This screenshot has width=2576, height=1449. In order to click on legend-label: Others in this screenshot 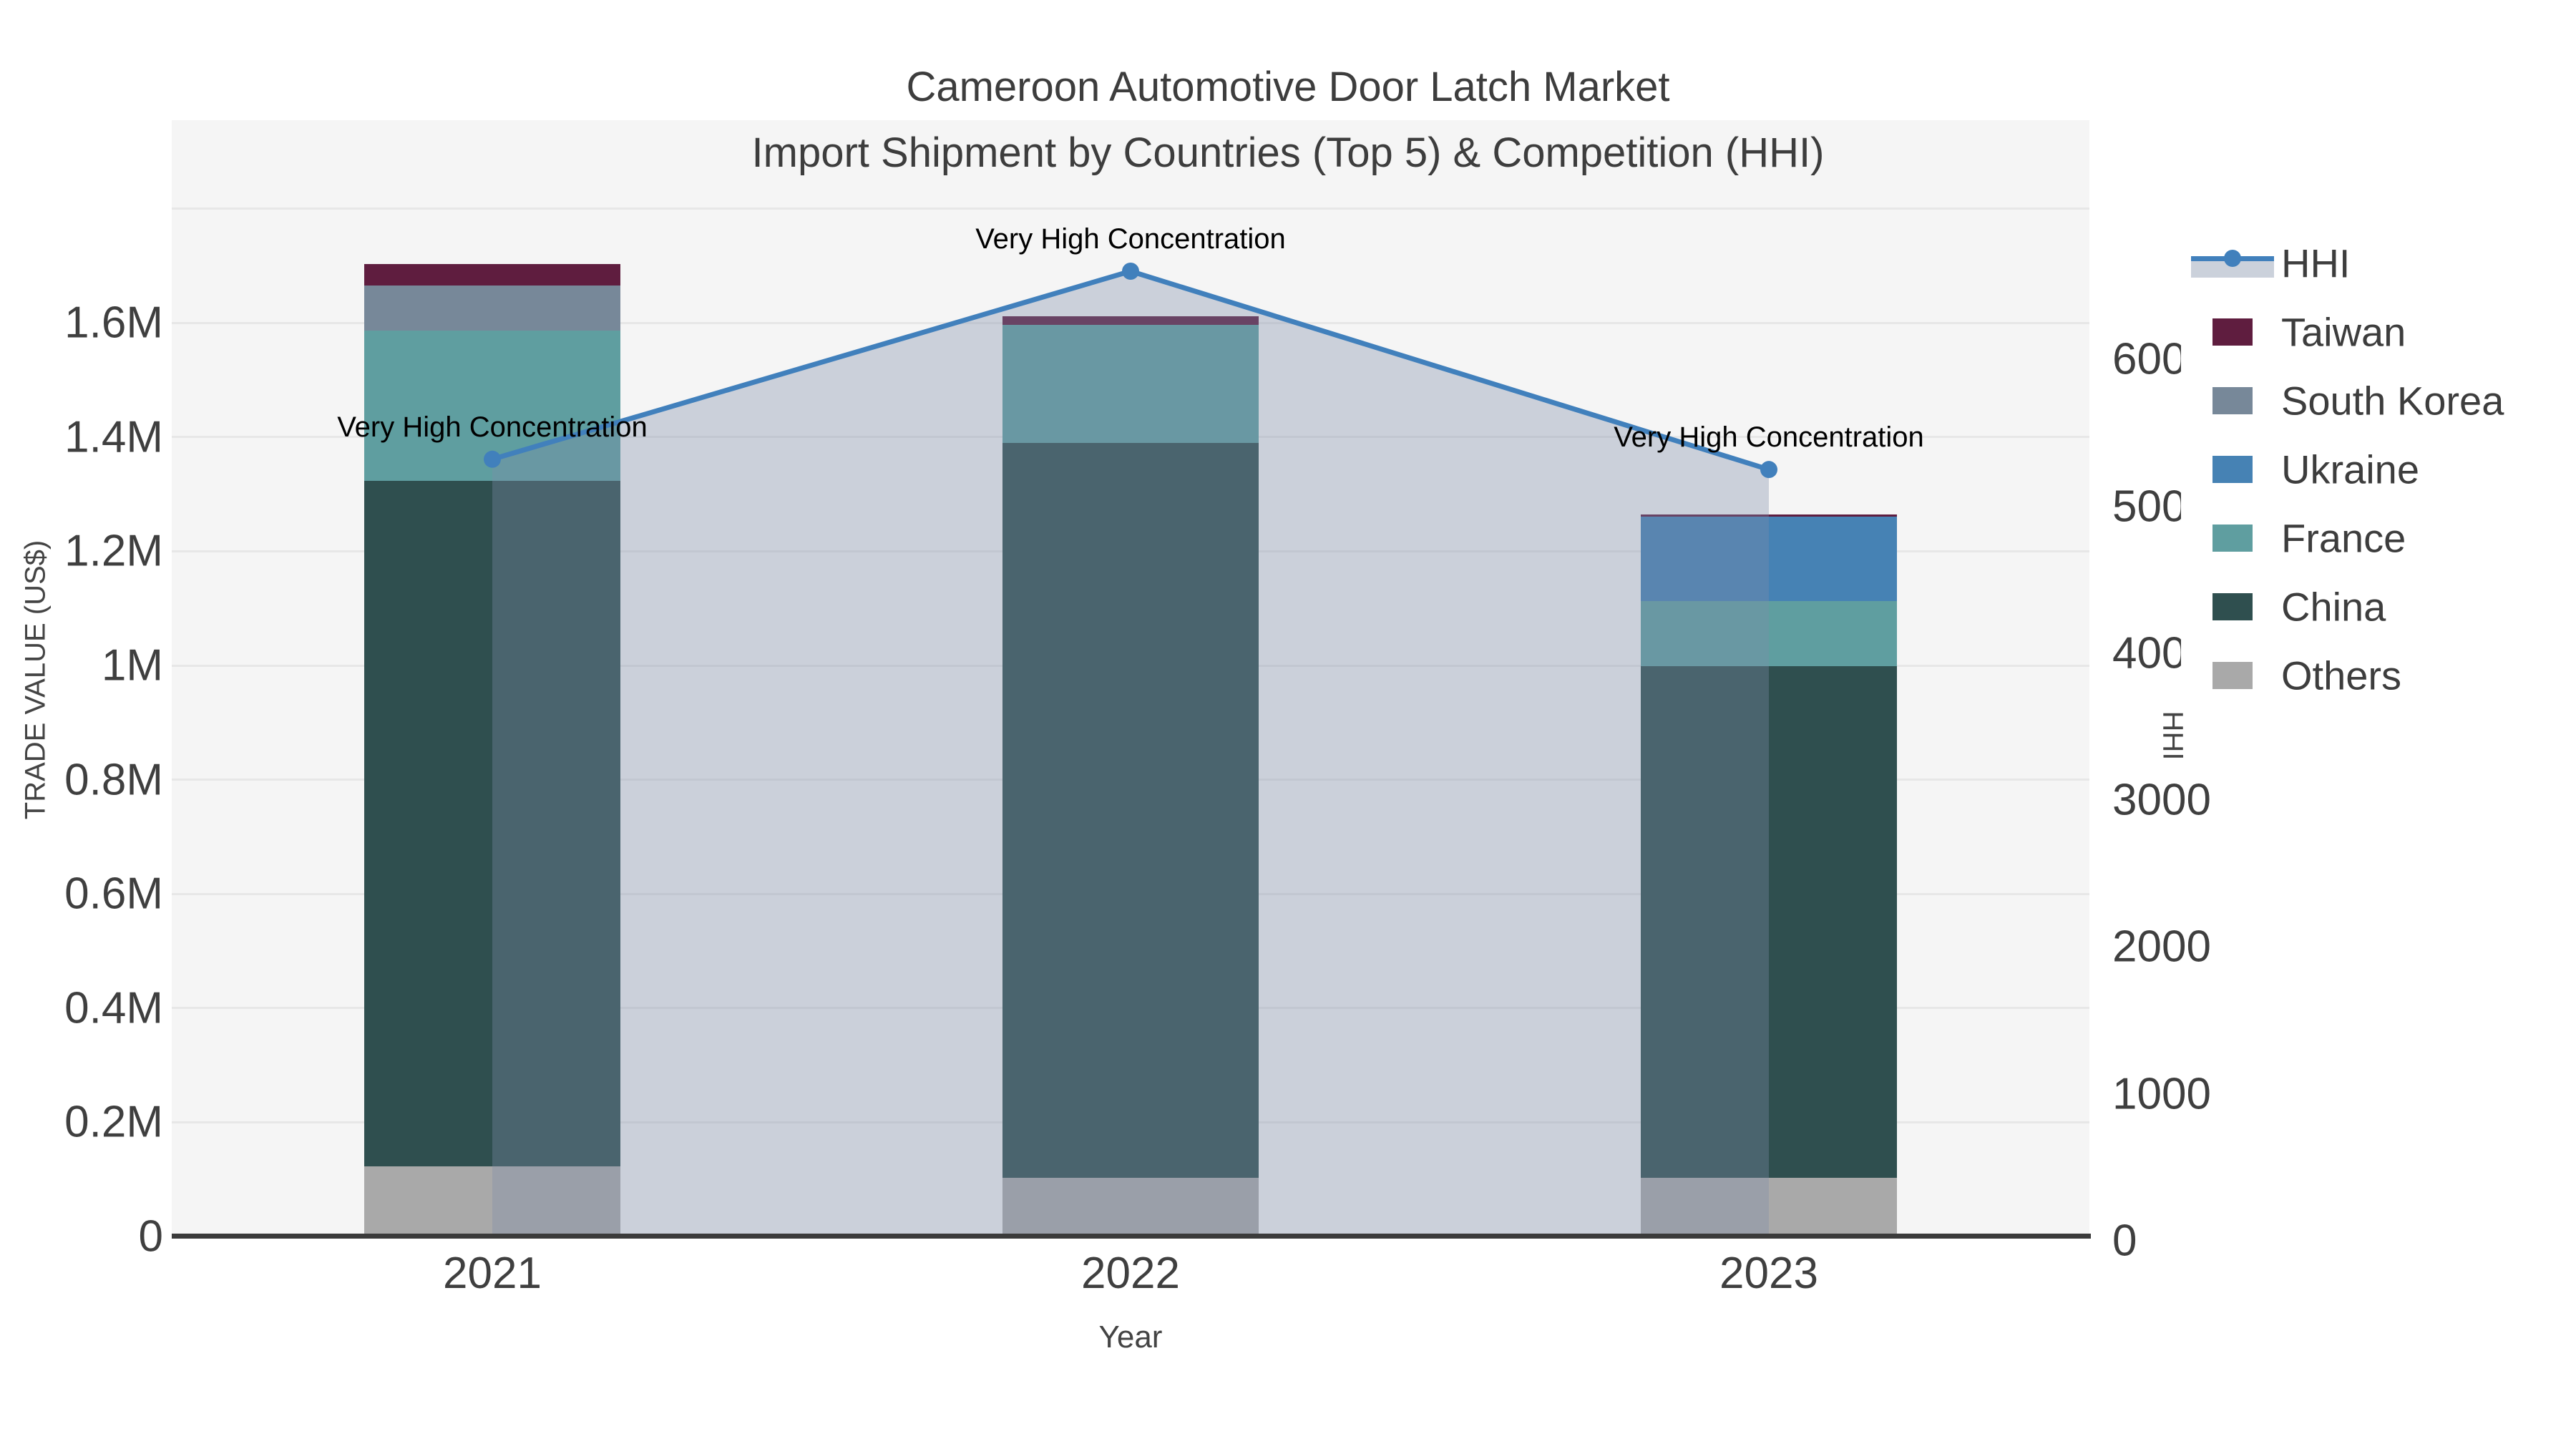, I will do `click(2341, 675)`.